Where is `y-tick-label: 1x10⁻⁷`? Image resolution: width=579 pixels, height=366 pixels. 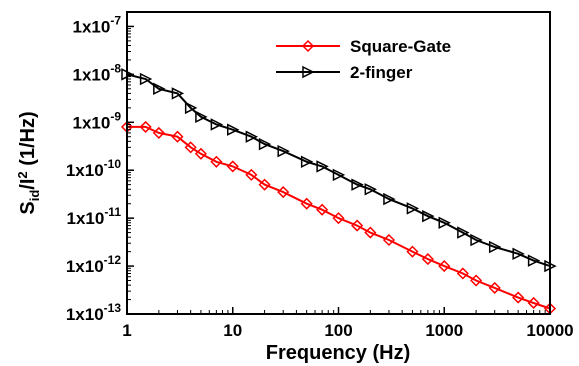
y-tick-label: 1x10⁻⁷ is located at coordinates (97, 24).